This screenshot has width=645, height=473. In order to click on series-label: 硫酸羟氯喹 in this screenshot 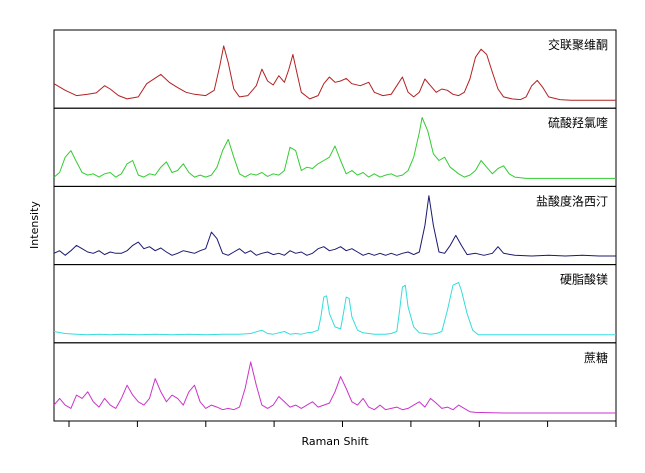, I will do `click(578, 122)`.